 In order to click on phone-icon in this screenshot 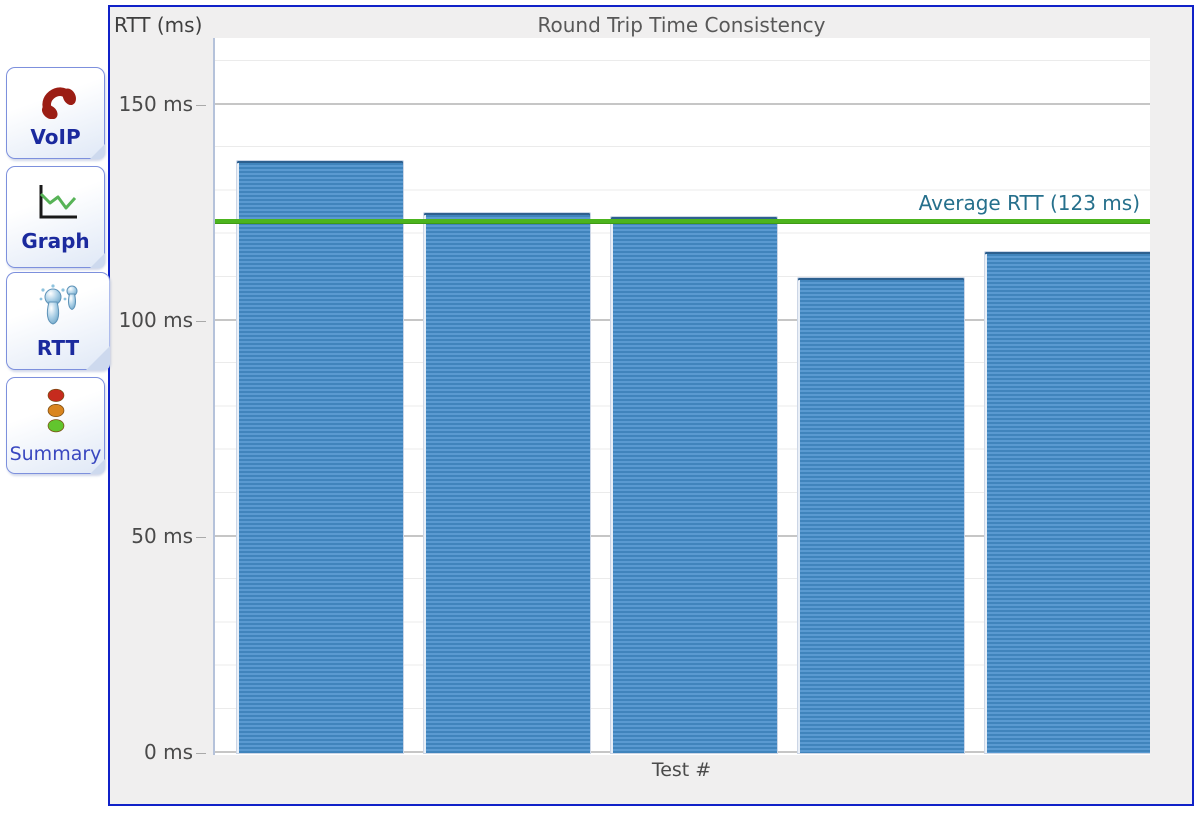, I will do `click(56, 100)`.